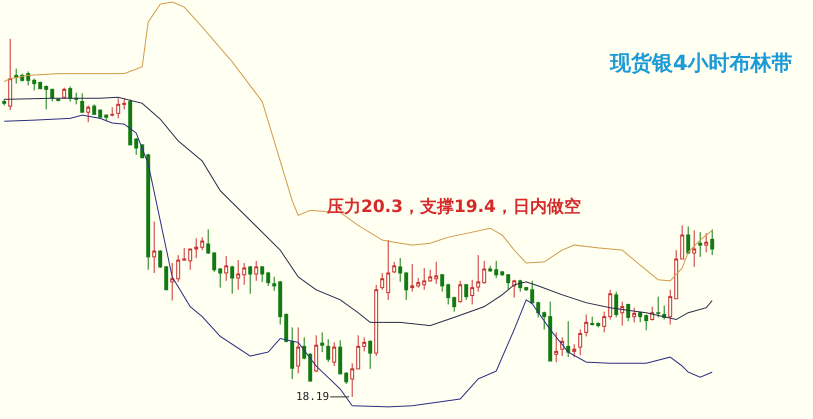 The image size is (813, 419). Describe the element at coordinates (313, 396) in the screenshot. I see `annotation: 18.19` at that location.